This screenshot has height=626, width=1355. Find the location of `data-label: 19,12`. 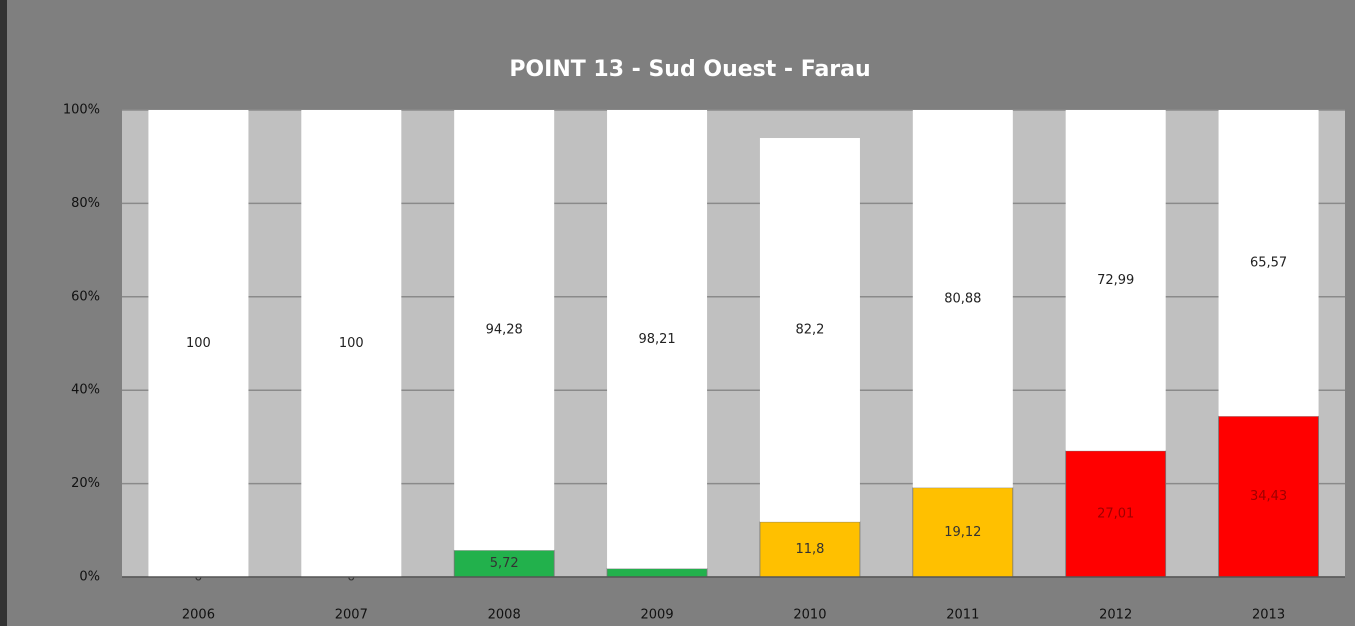

data-label: 19,12 is located at coordinates (962, 532).